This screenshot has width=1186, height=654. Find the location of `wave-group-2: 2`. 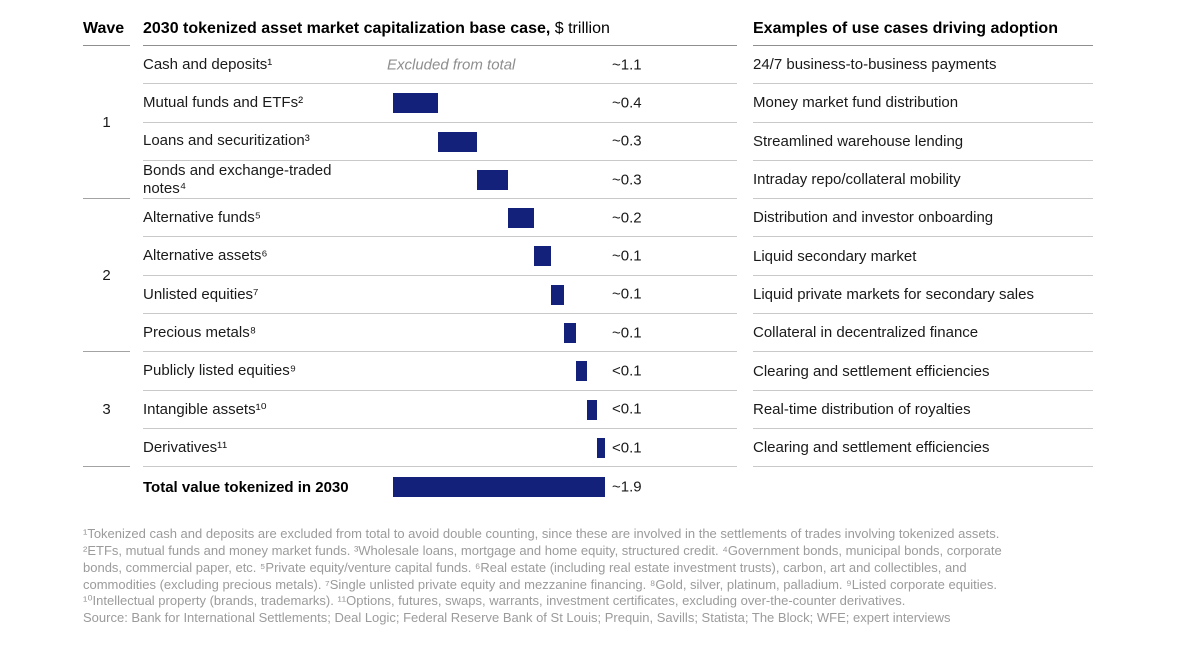

wave-group-2: 2 is located at coordinates (106, 276).